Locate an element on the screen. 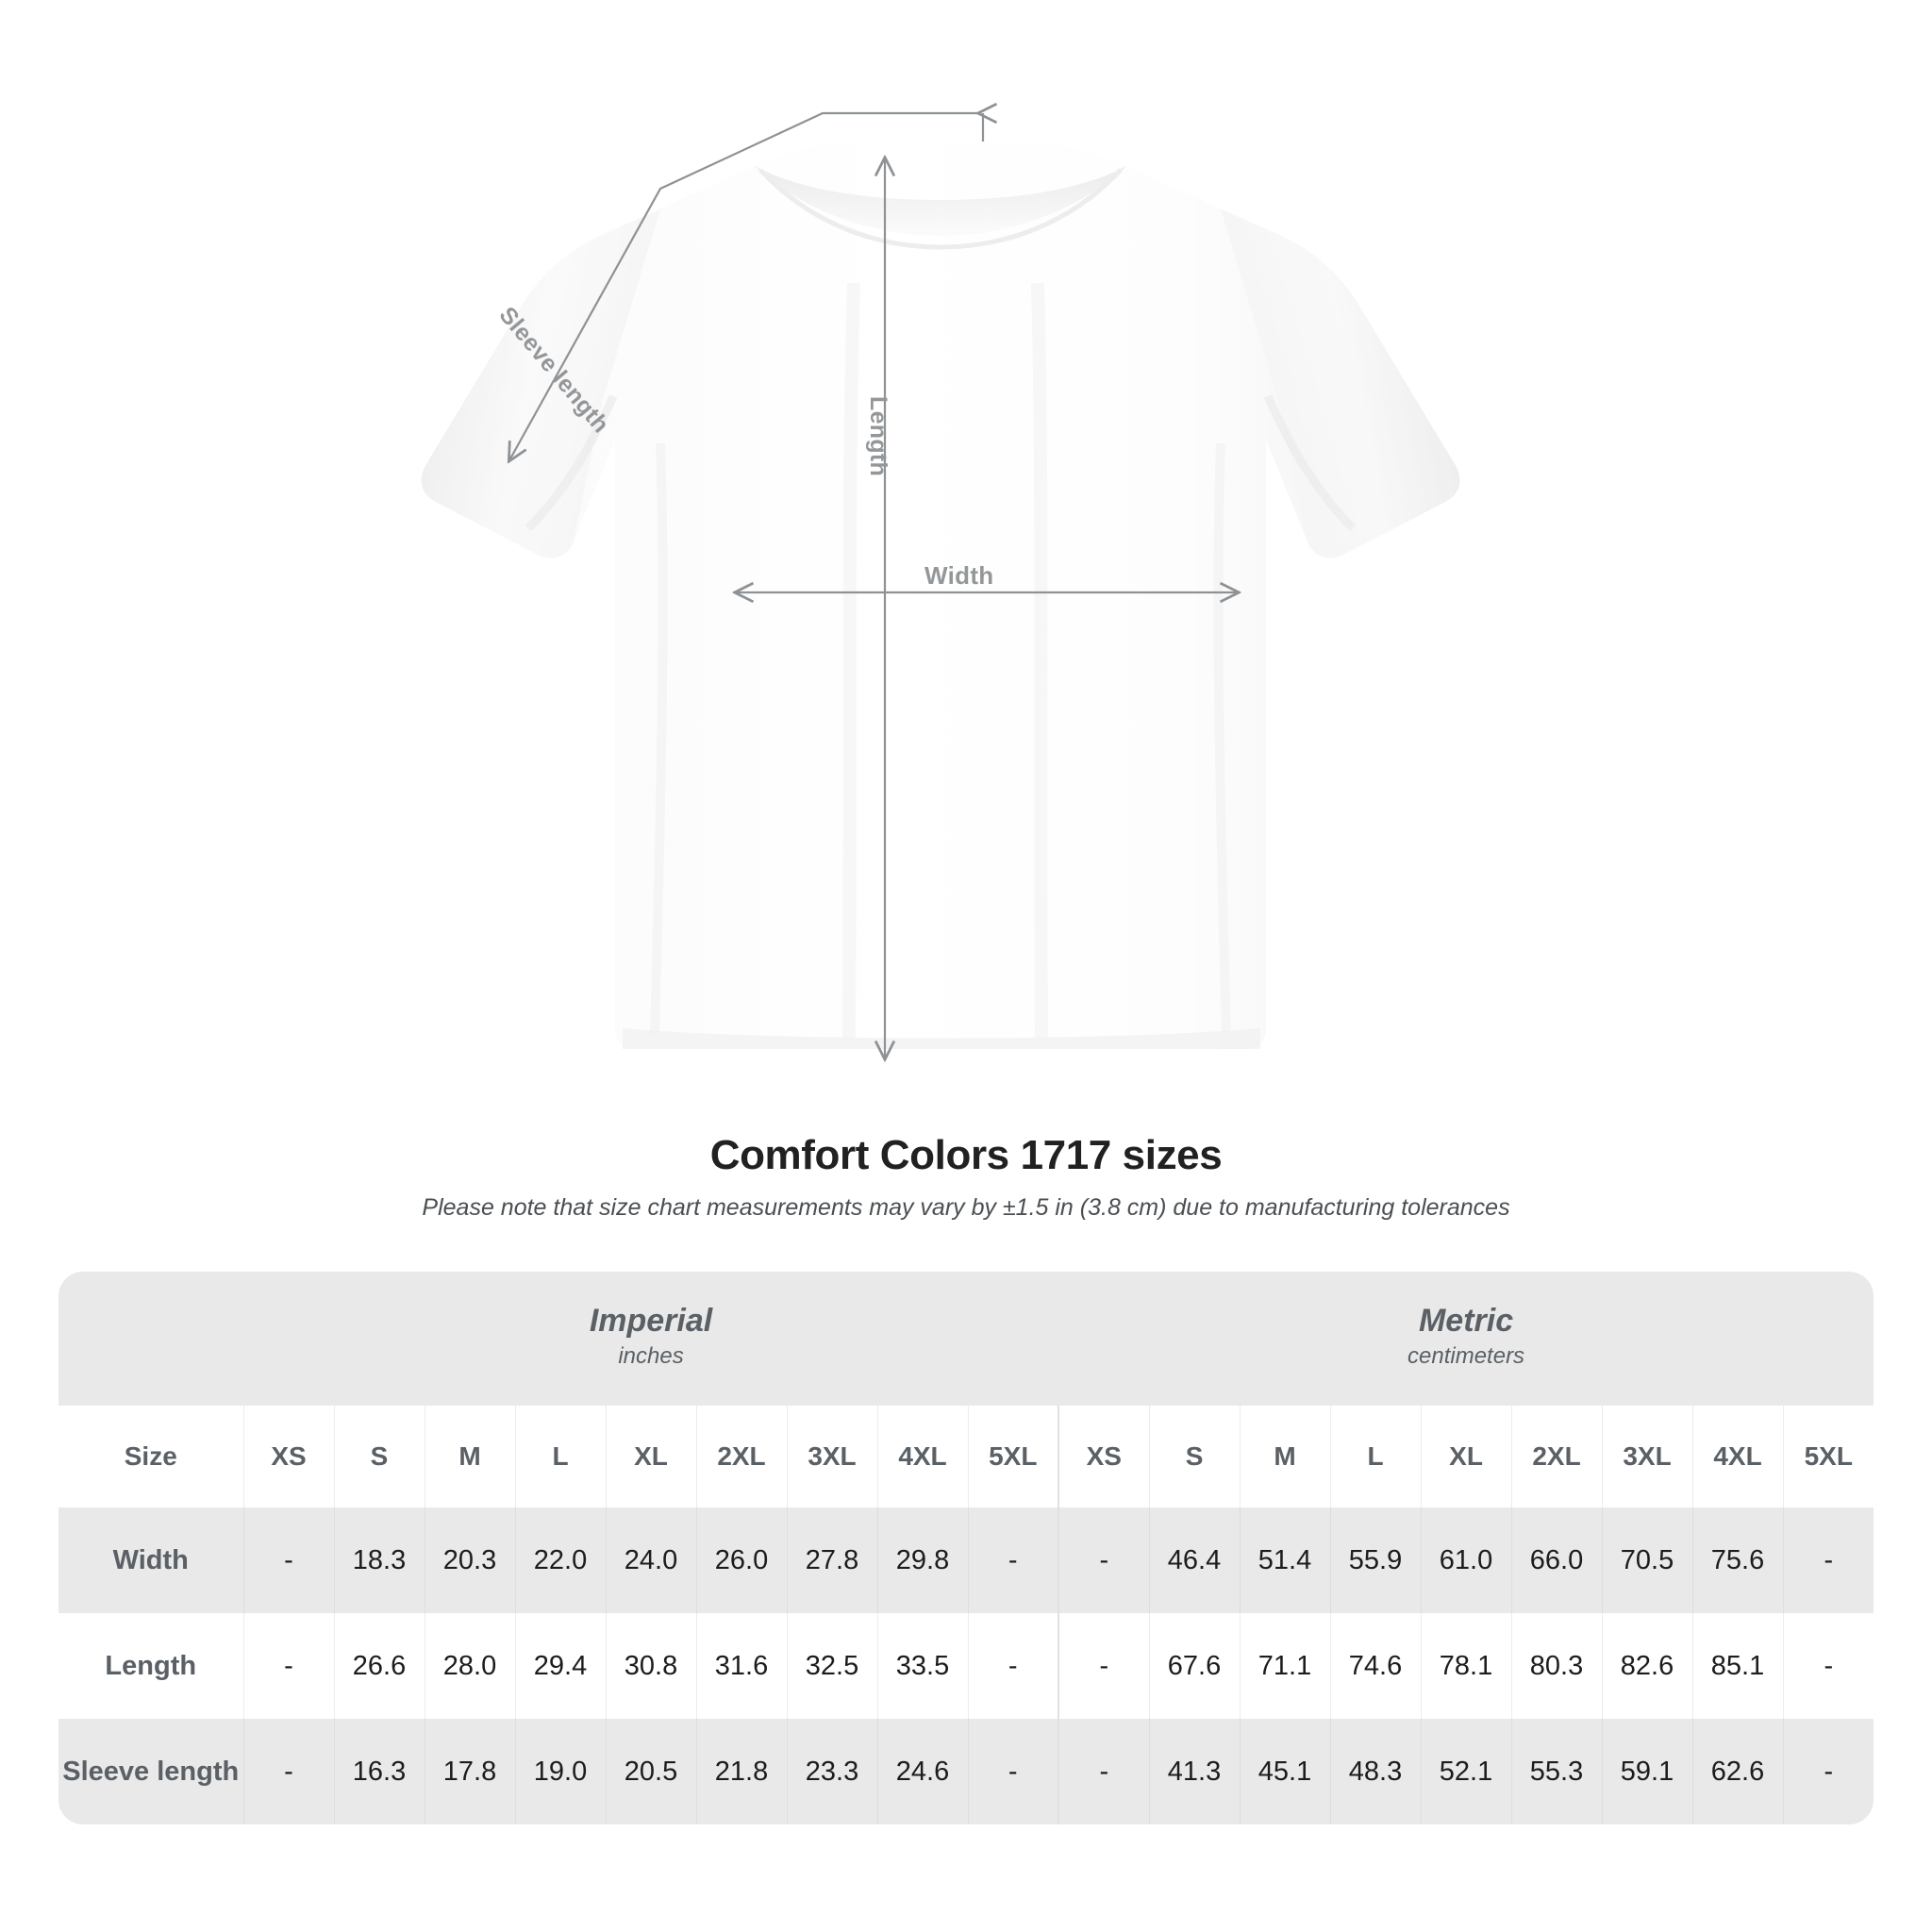 This screenshot has width=1932, height=1932. size-header-2xl-imperial: 2XL is located at coordinates (741, 1456).